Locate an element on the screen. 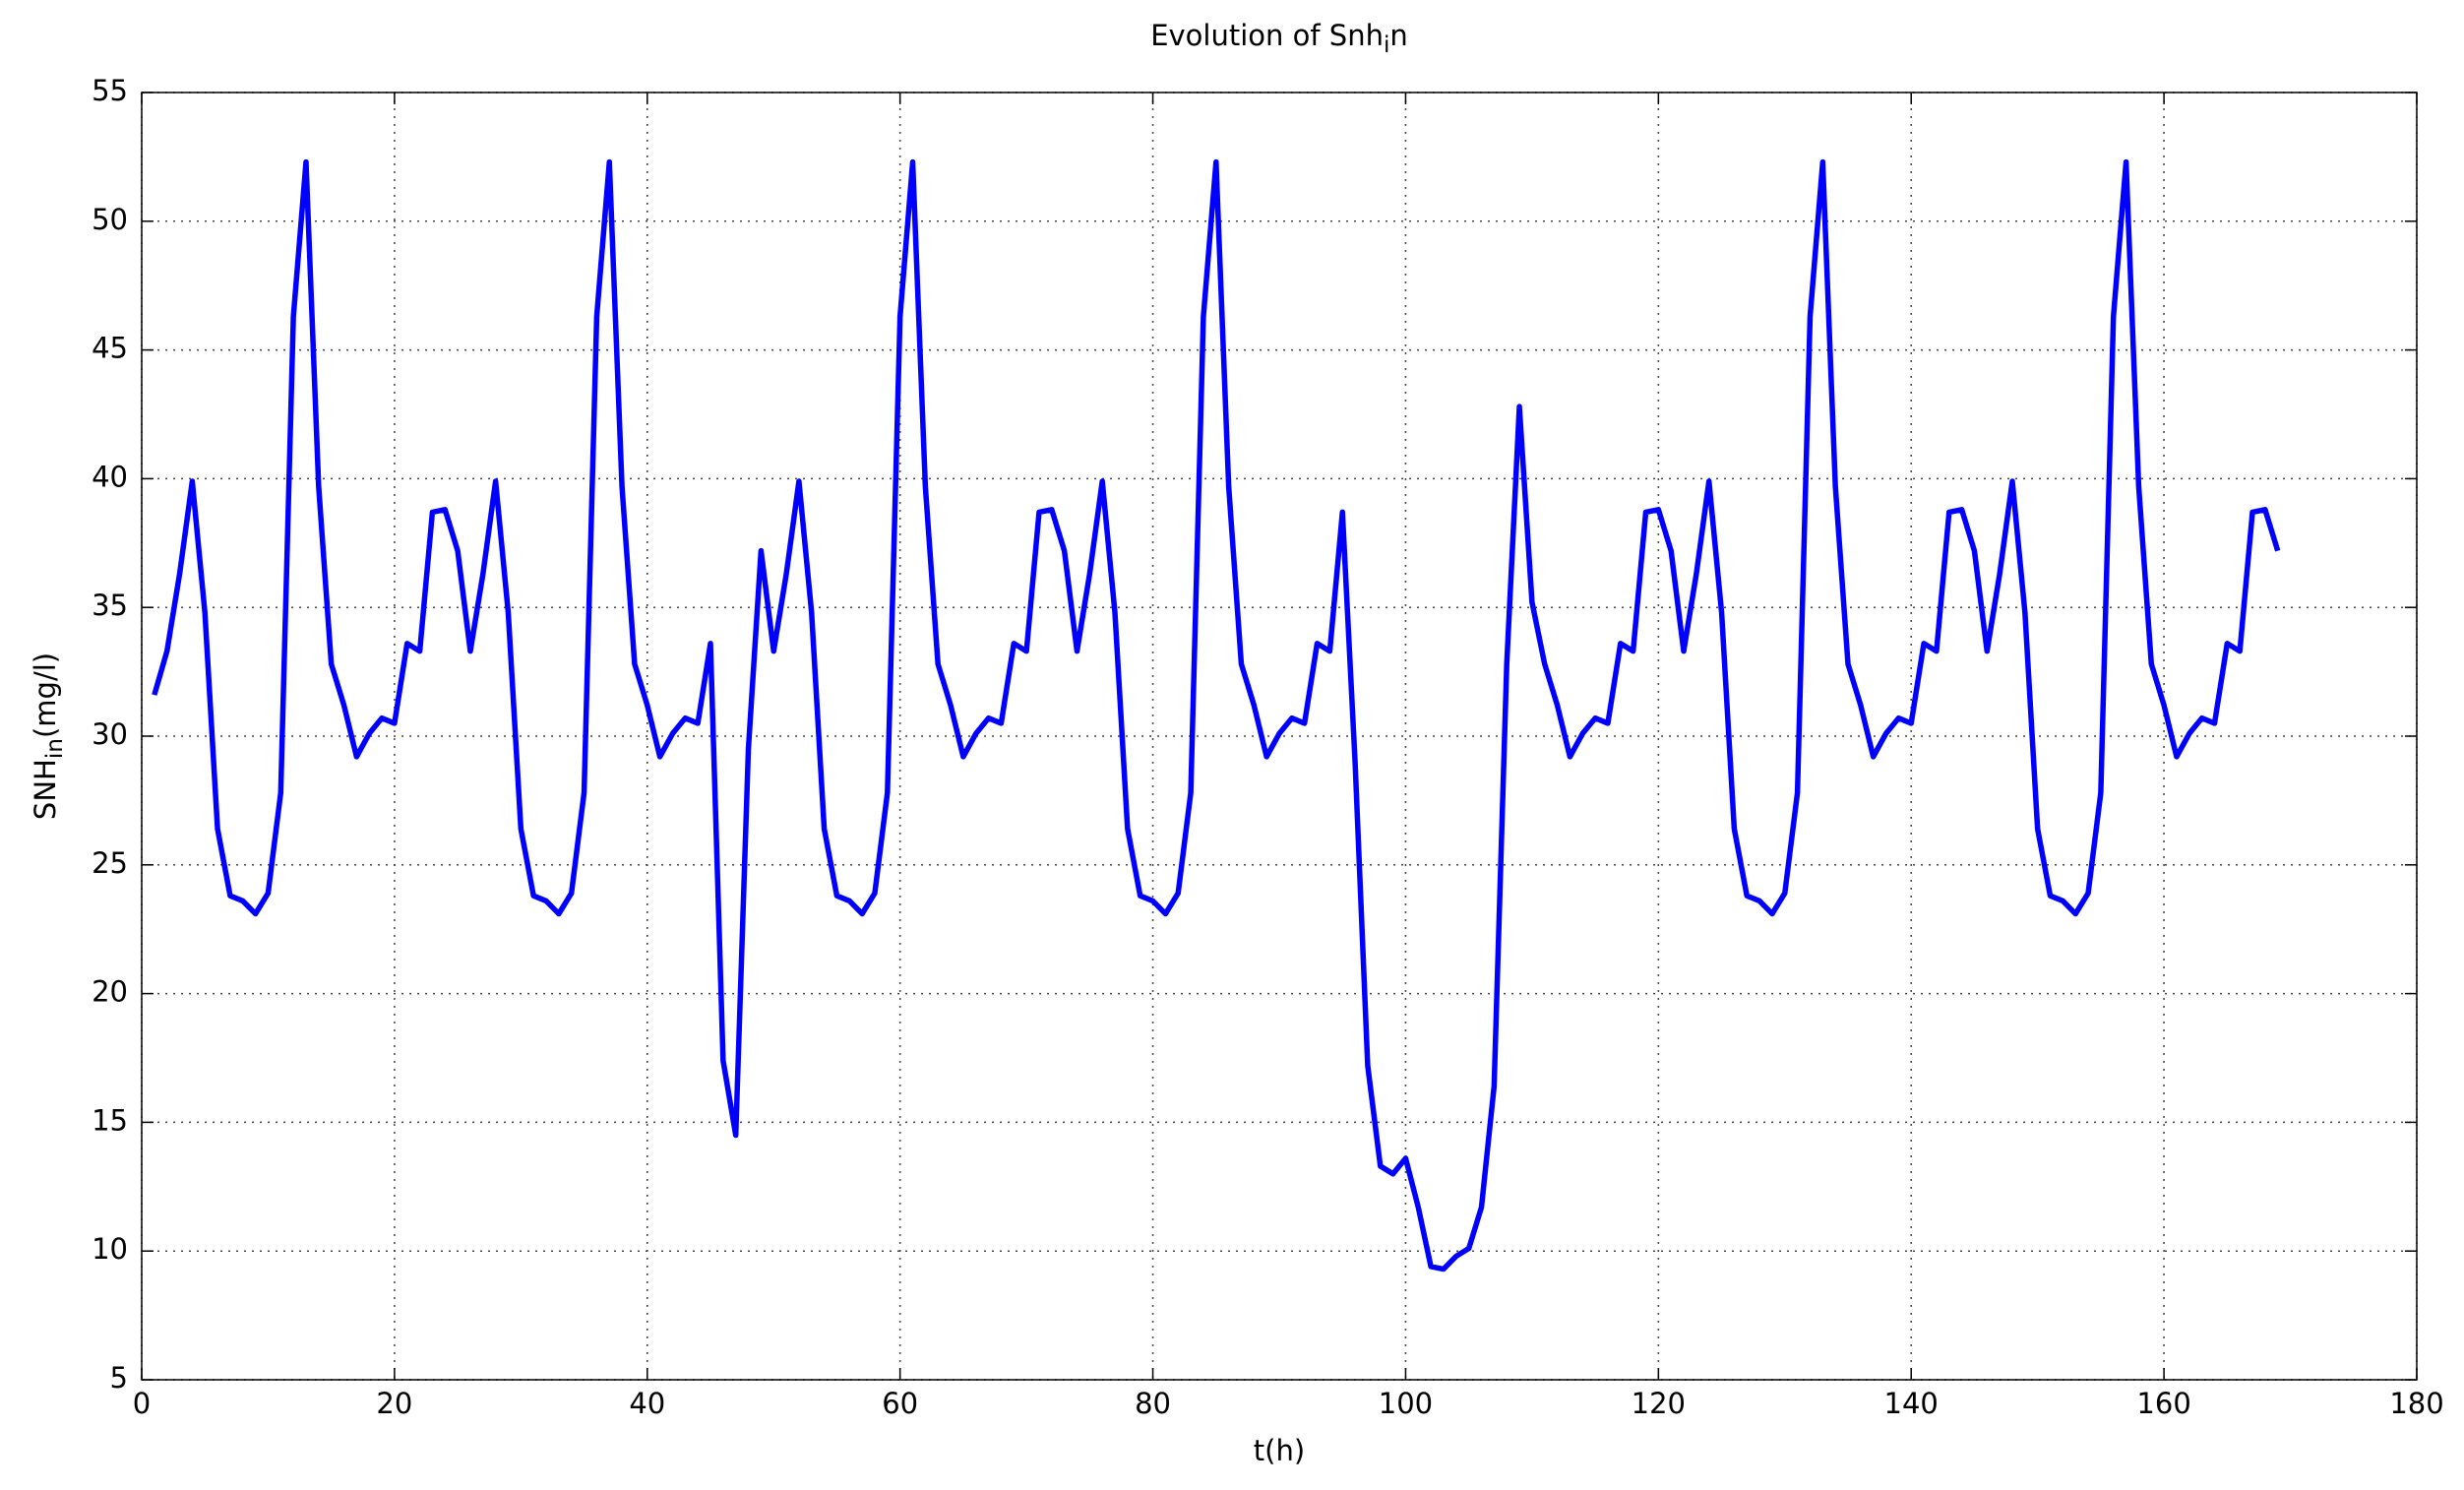 Image resolution: width=2464 pixels, height=1490 pixels. y-tick-label: 30 is located at coordinates (110, 734).